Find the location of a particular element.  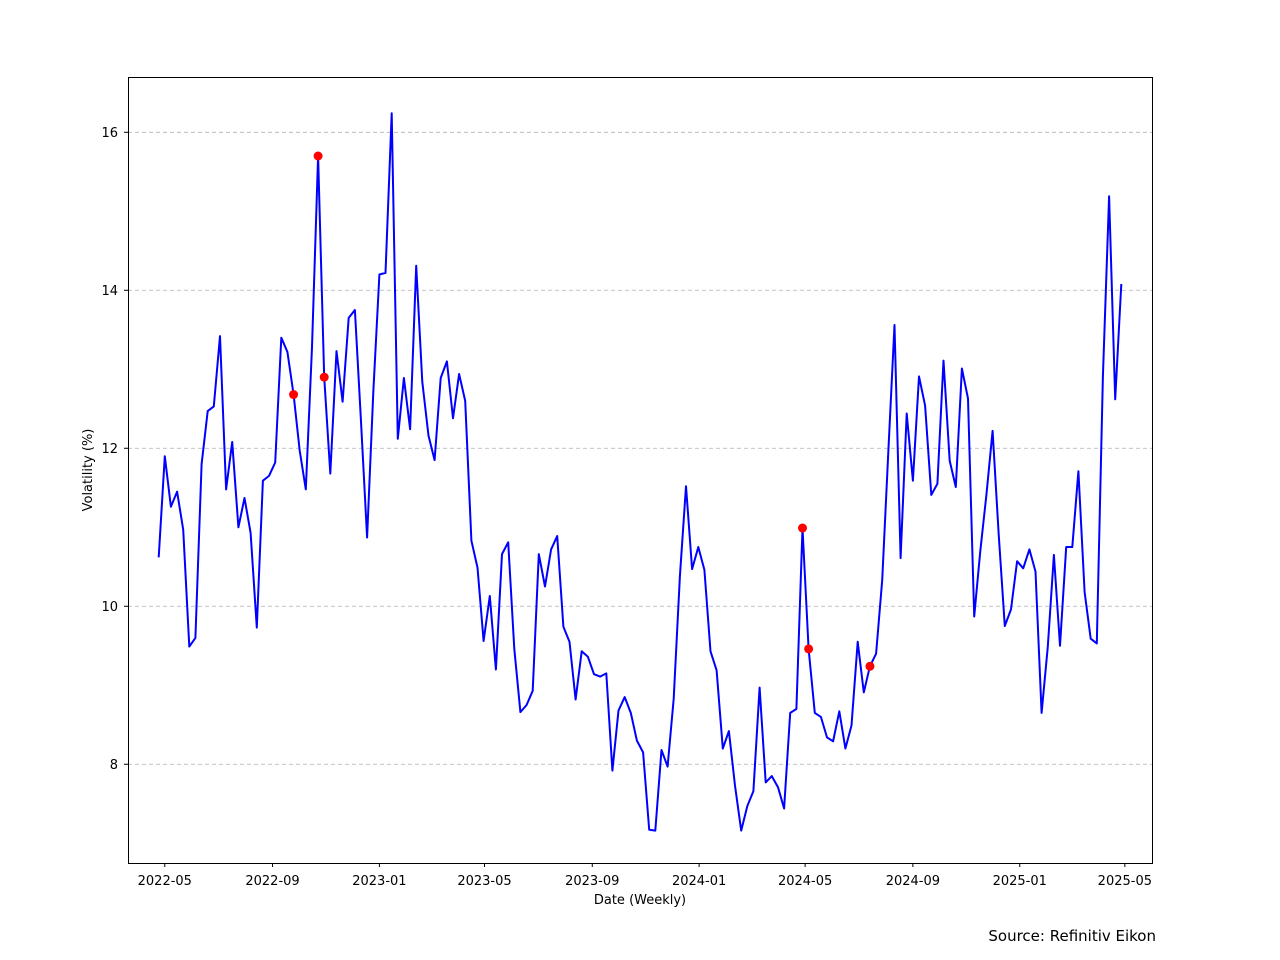

x-tick-label: 2022-05 is located at coordinates (165, 881).